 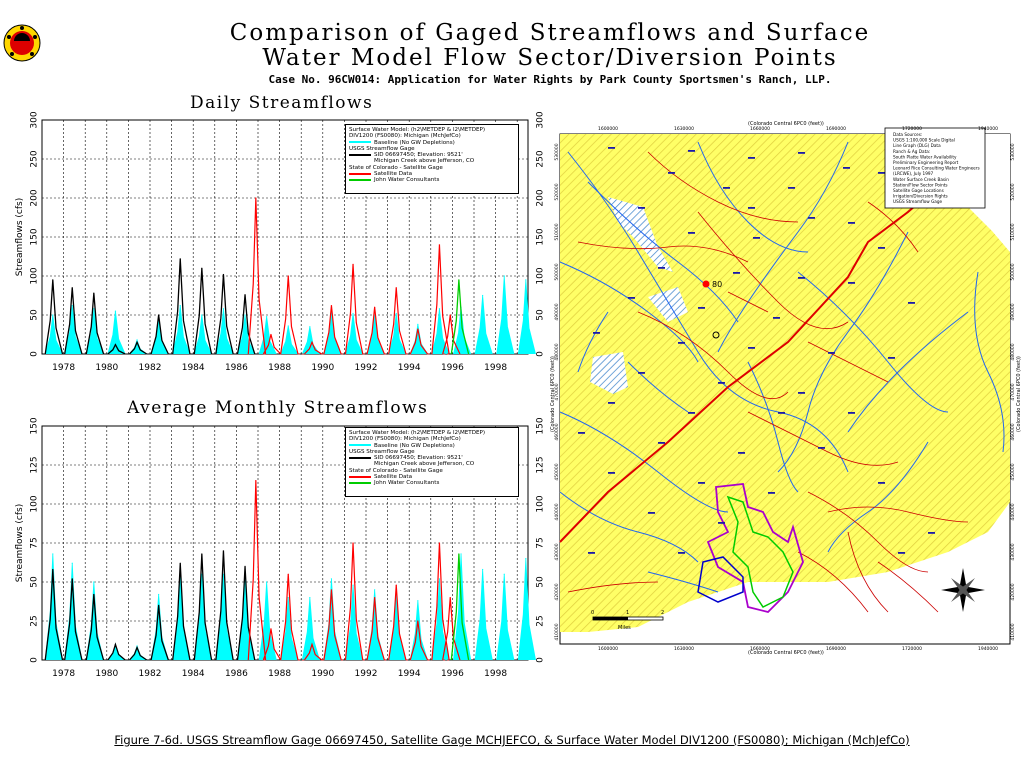 What do you see at coordinates (786, 124) in the screenshot?
I see `map-top-axis-label: (Colorado Central 6PC0 (feet))` at bounding box center [786, 124].